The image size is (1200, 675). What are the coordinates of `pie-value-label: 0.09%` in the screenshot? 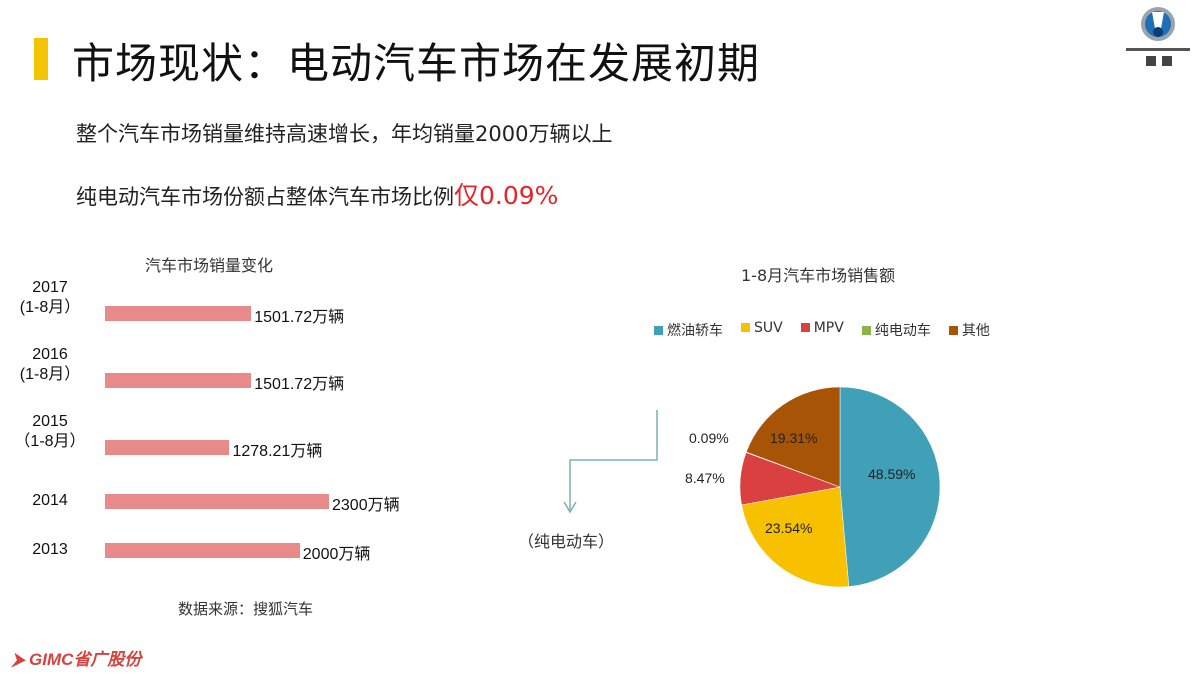 It's located at (709, 438).